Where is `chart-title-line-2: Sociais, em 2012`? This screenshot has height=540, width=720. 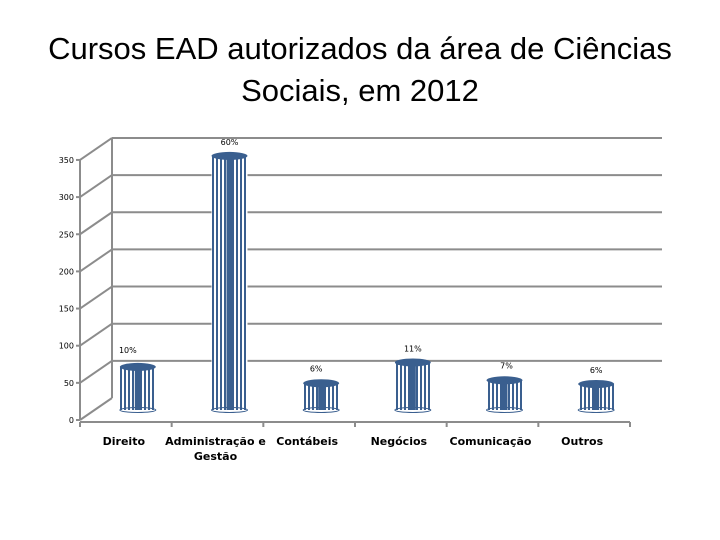
chart-title-line-2: Sociais, em 2012 is located at coordinates (360, 90).